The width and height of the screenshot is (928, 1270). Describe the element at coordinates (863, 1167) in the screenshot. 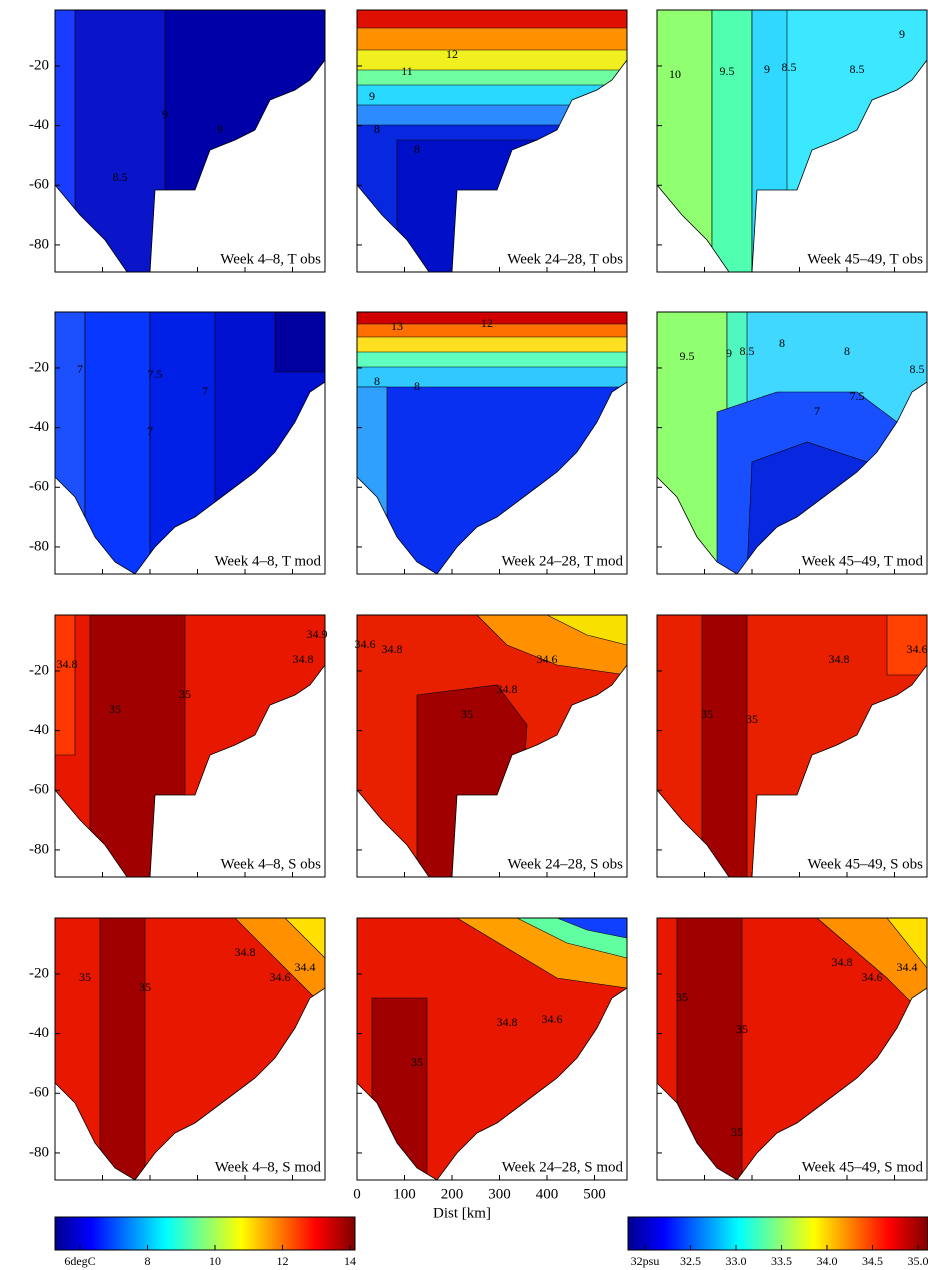

I see `panel-label: Week 45–49, S mod` at that location.